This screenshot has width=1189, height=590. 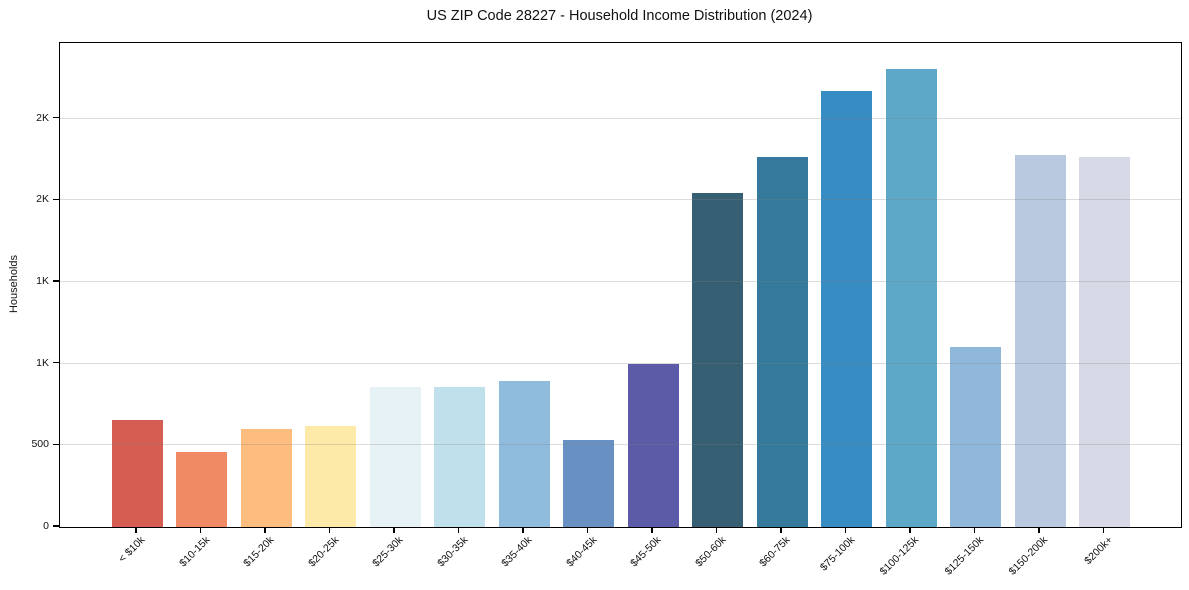 I want to click on x-tick-label: $75-100k, so click(x=837, y=554).